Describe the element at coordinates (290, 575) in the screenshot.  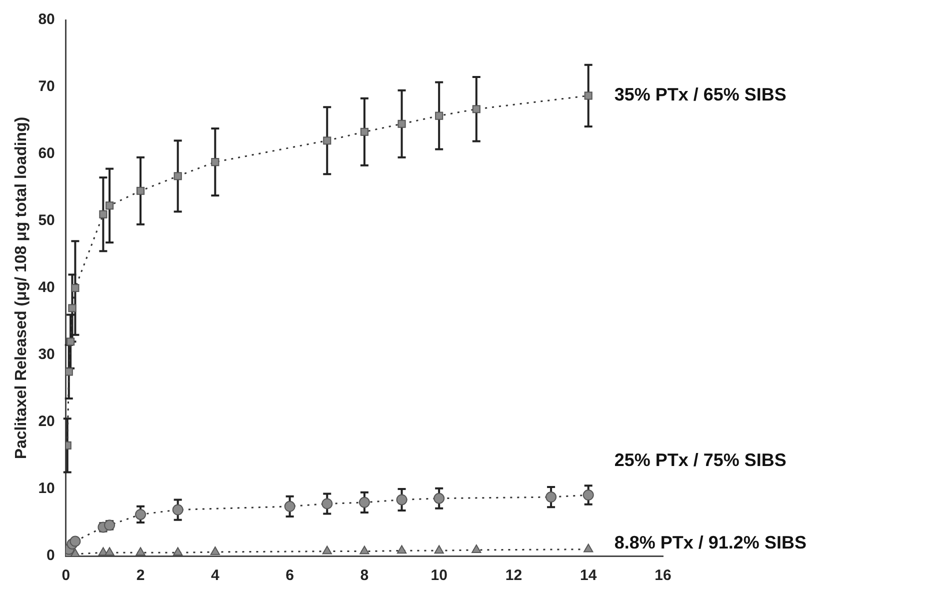
I see `x-tick-label: 6` at that location.